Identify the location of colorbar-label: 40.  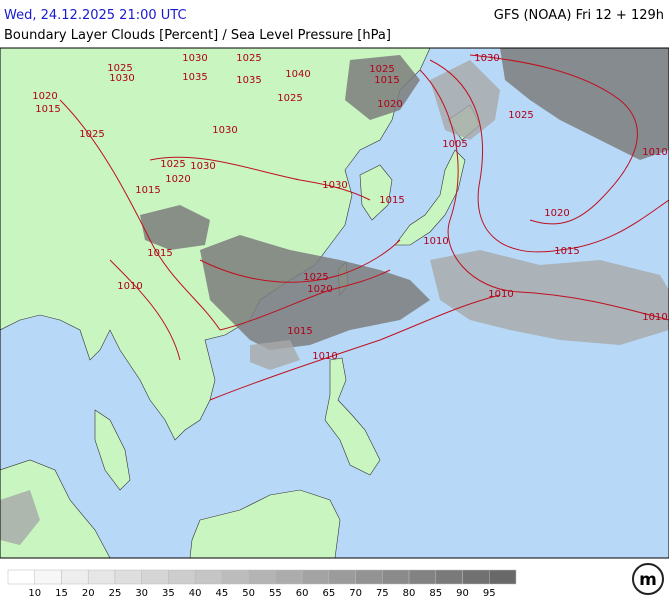
(195, 593).